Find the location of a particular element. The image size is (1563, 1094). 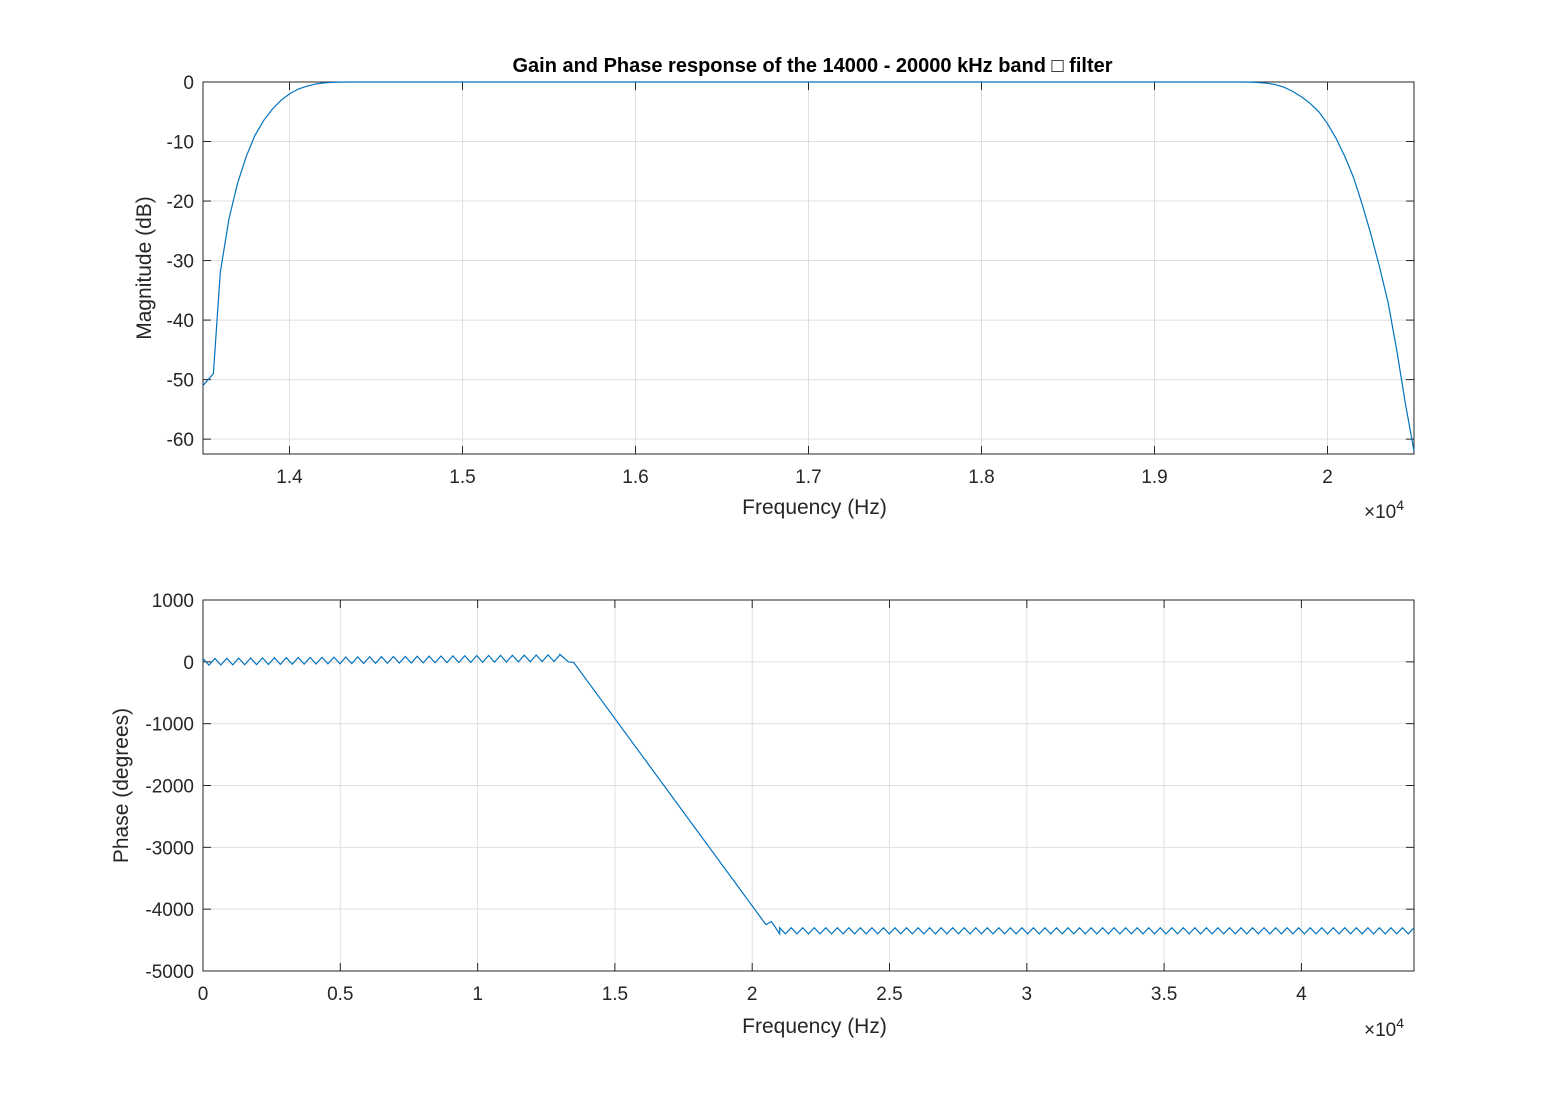

y-axis-label: Phase (degrees) is located at coordinates (121, 785).